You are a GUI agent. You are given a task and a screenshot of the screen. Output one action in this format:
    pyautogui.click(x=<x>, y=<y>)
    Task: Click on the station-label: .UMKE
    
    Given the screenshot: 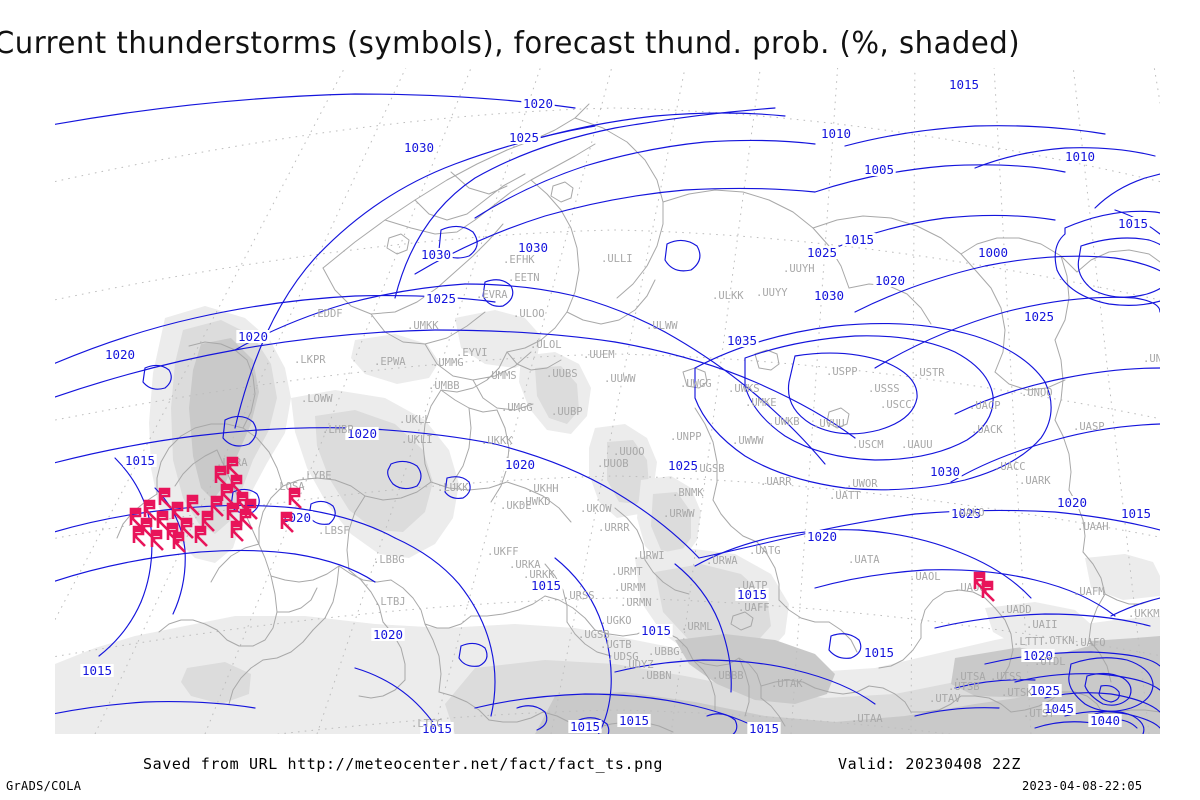 What is the action you would take?
    pyautogui.click(x=761, y=403)
    